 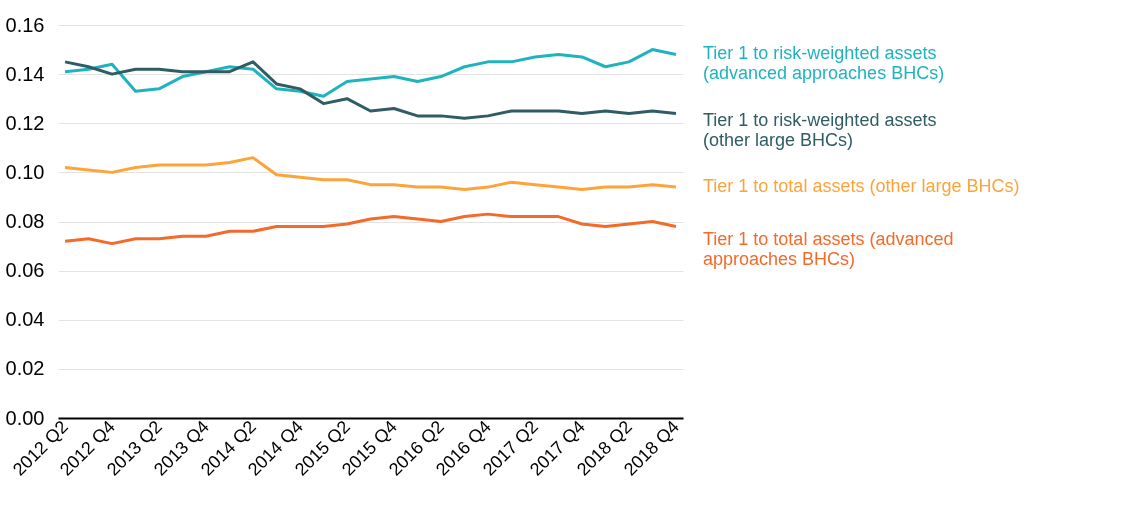 I want to click on y-tick-label: 0.08, so click(x=25, y=221).